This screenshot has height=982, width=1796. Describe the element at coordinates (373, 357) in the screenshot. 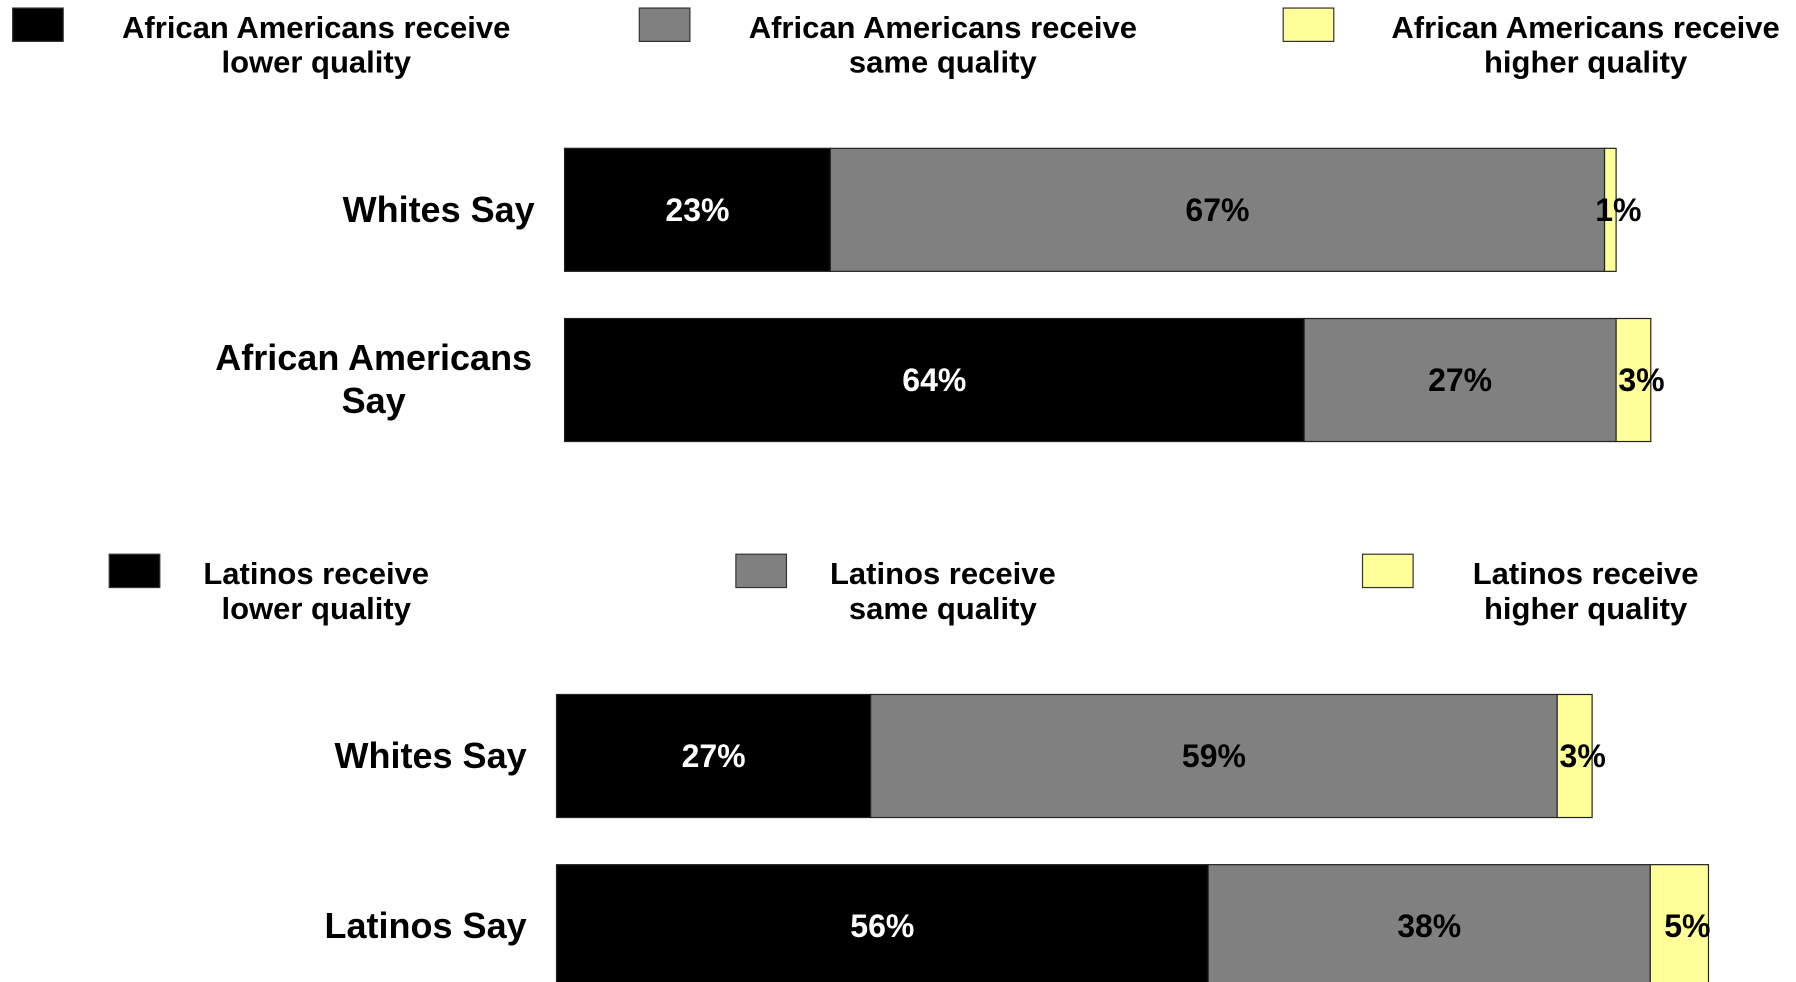

I see `category-label-line: African Americans` at that location.